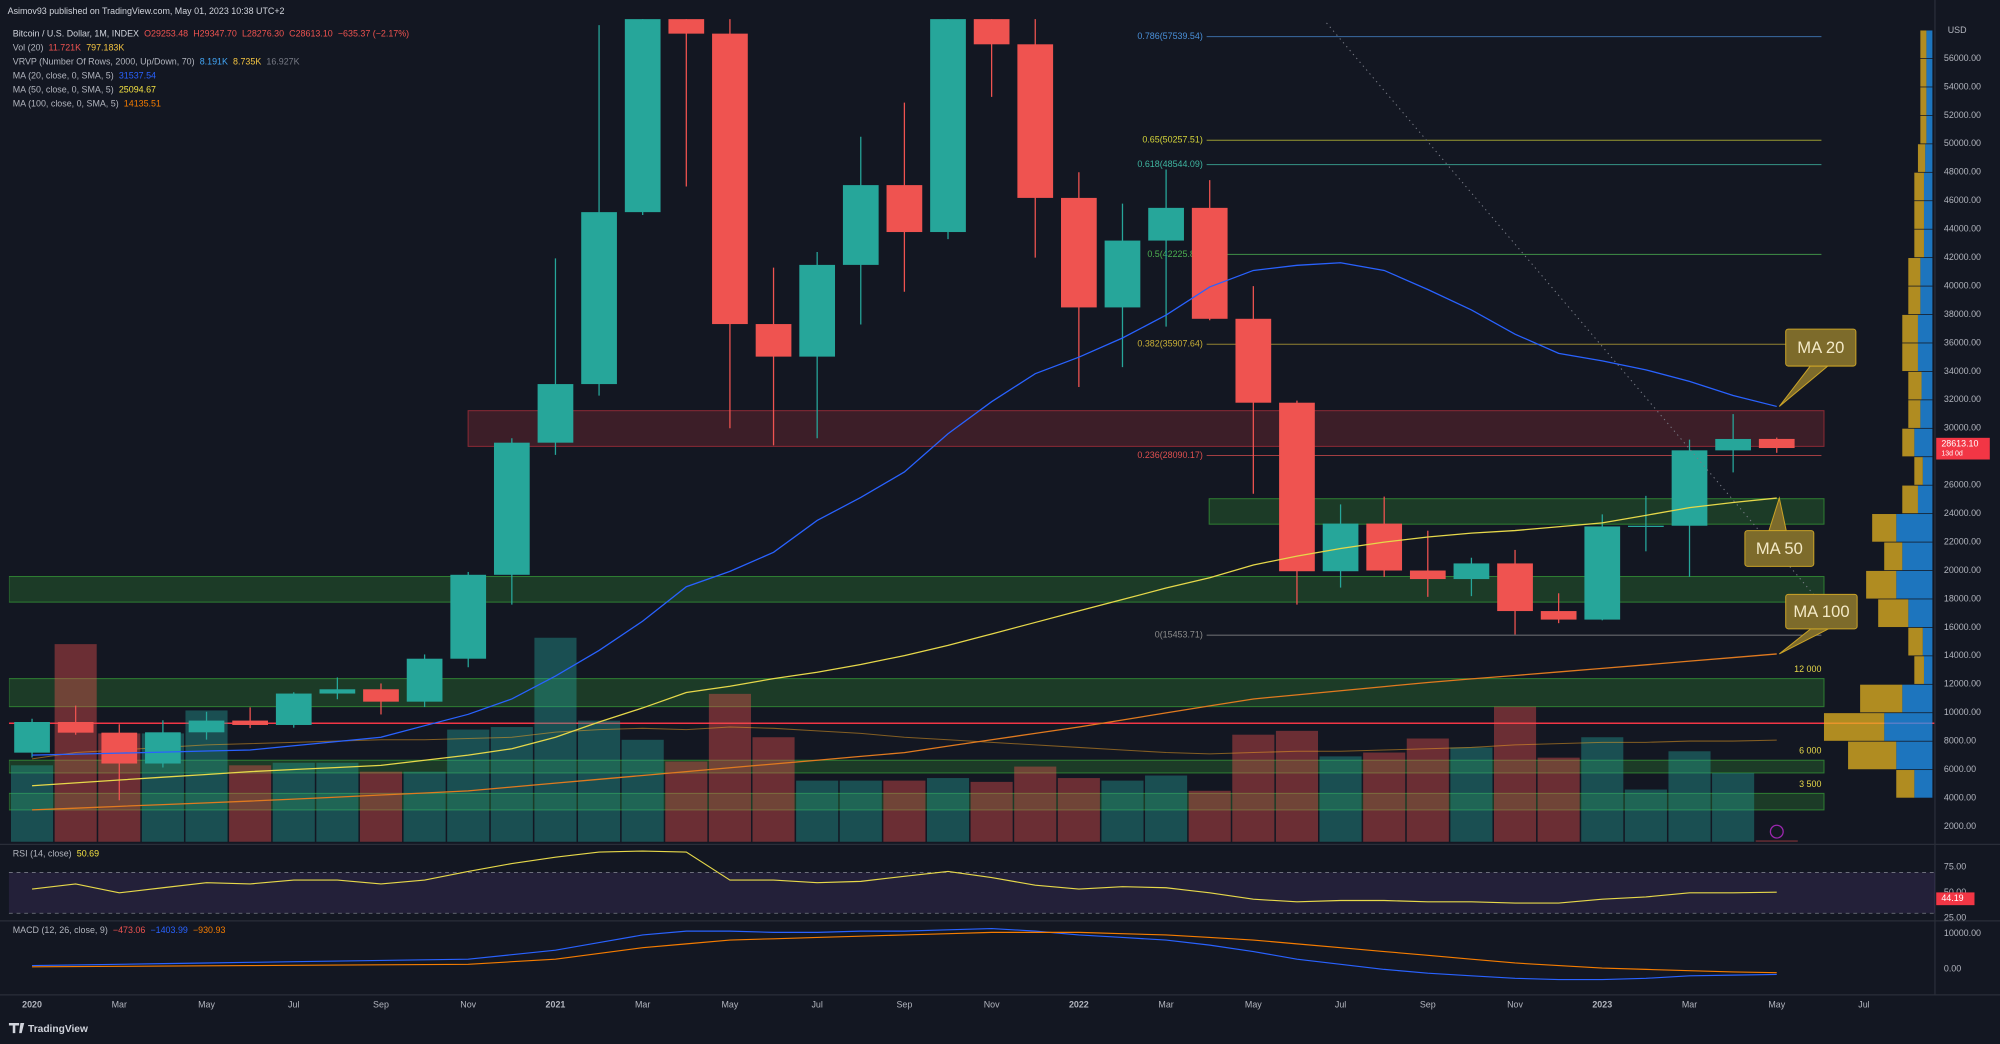 The image size is (2000, 1044). Describe the element at coordinates (1962, 598) in the screenshot. I see `y-tick-label: 18000.00` at that location.